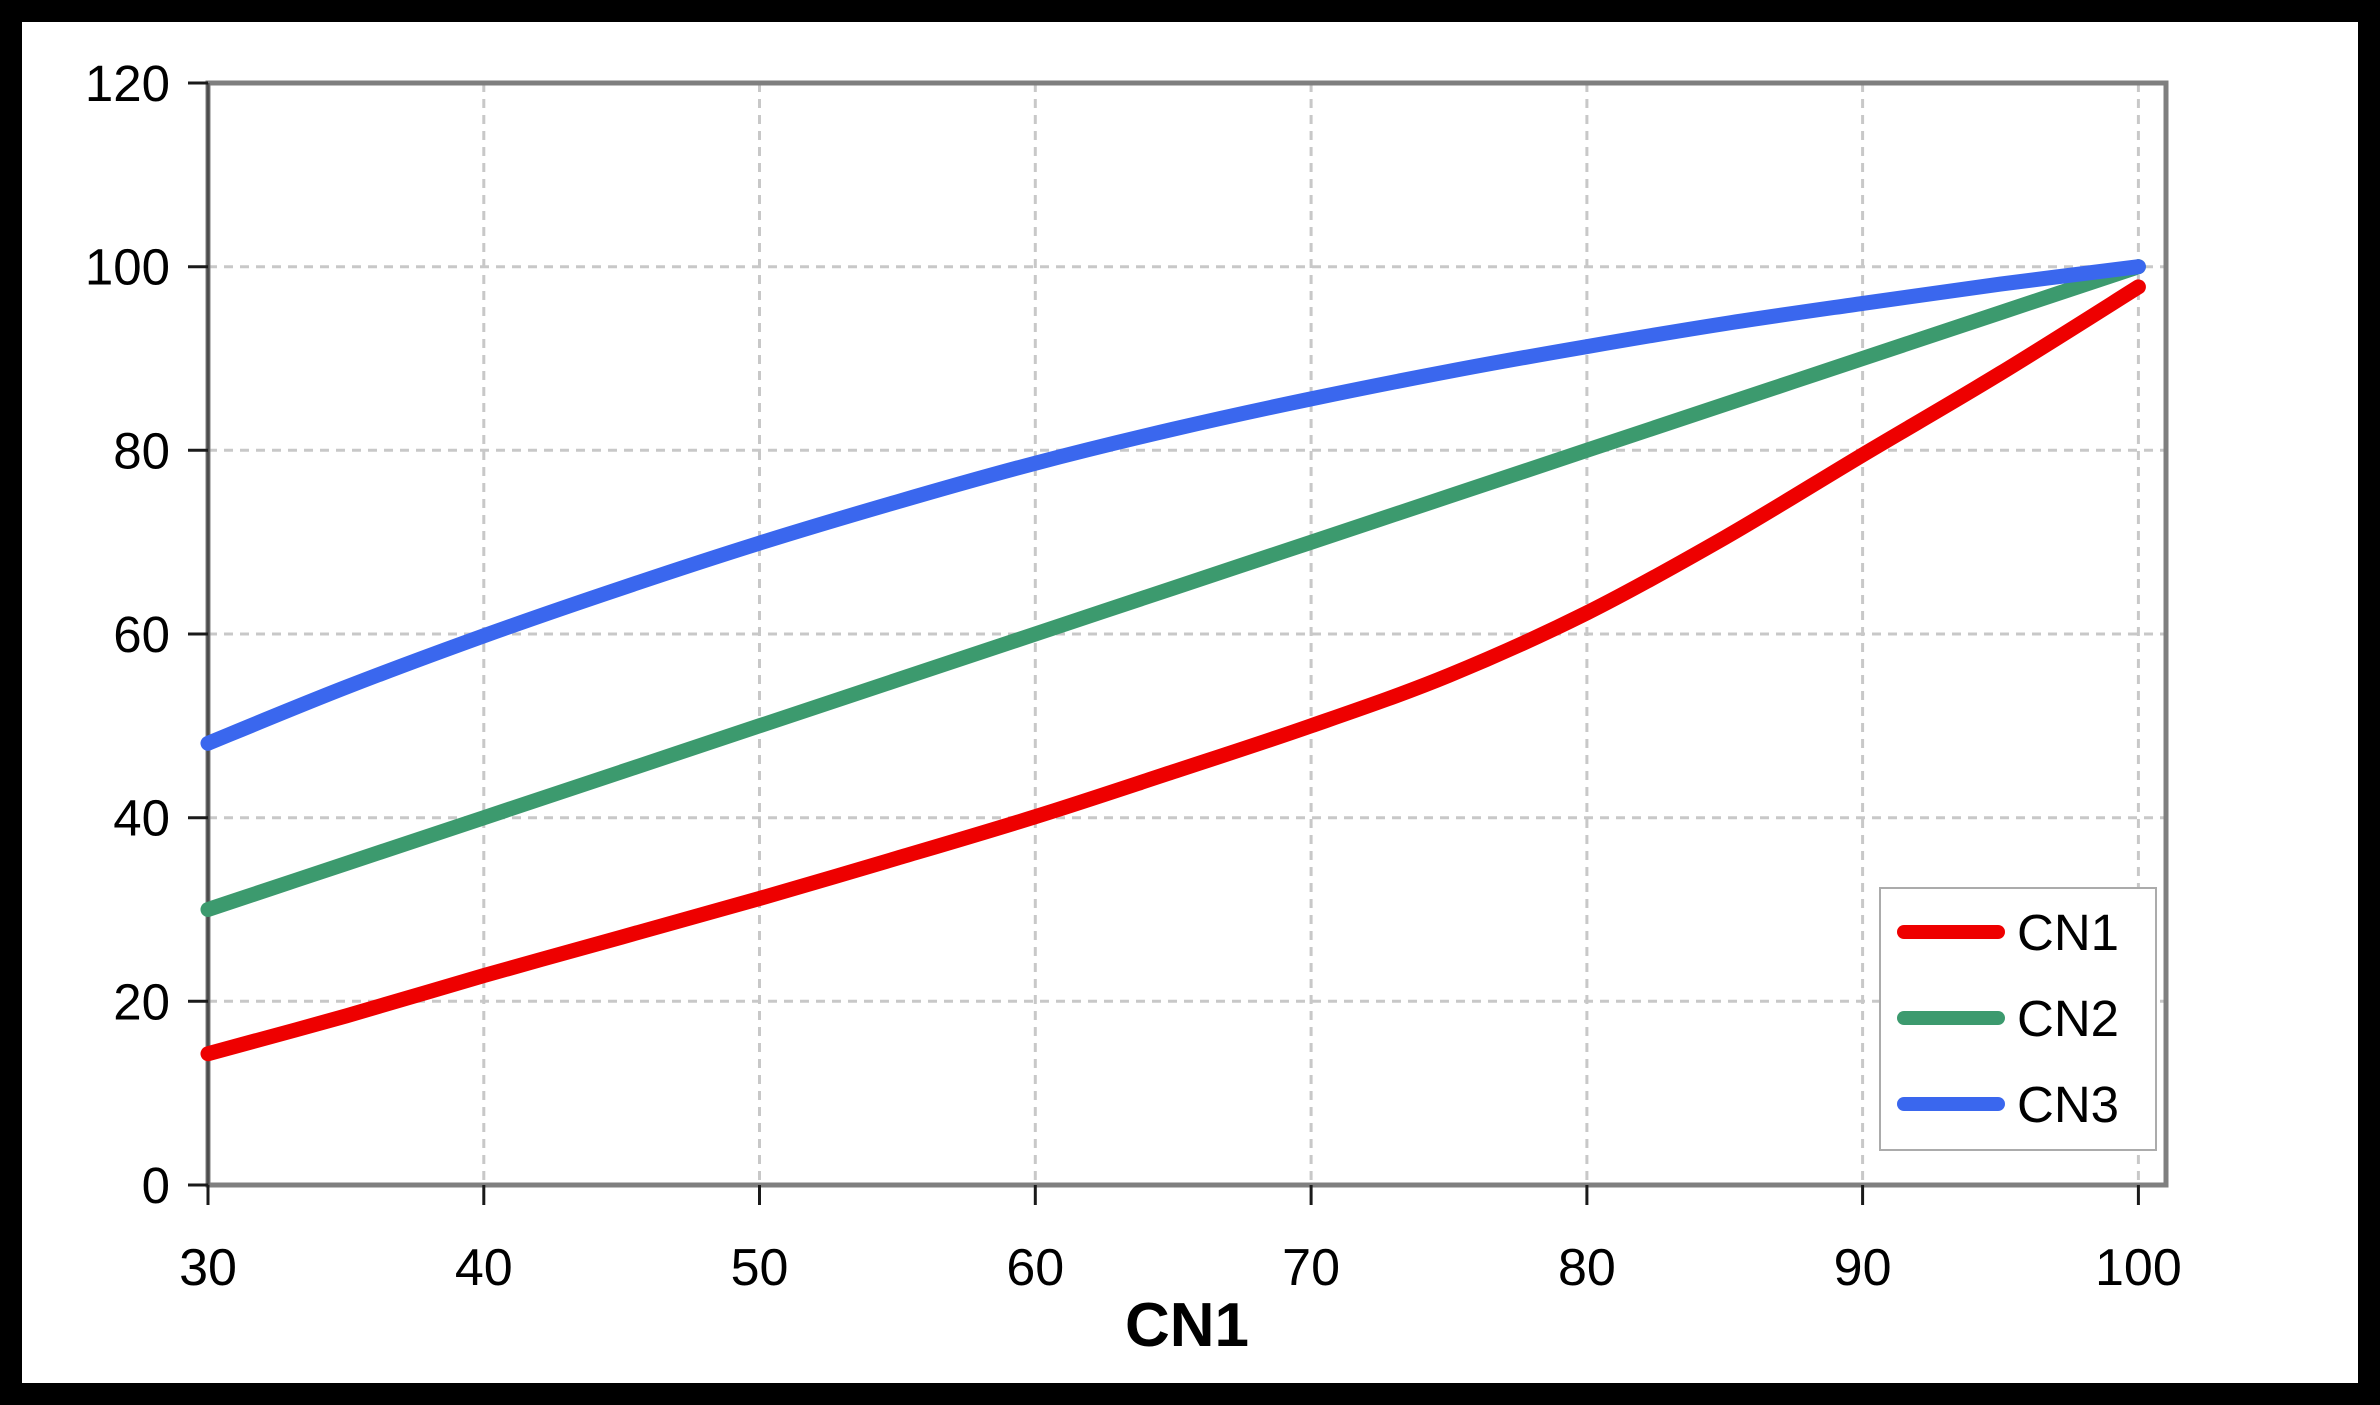 The image size is (2380, 1405). What do you see at coordinates (1951, 1104) in the screenshot?
I see `legend-line-sample-CN3` at bounding box center [1951, 1104].